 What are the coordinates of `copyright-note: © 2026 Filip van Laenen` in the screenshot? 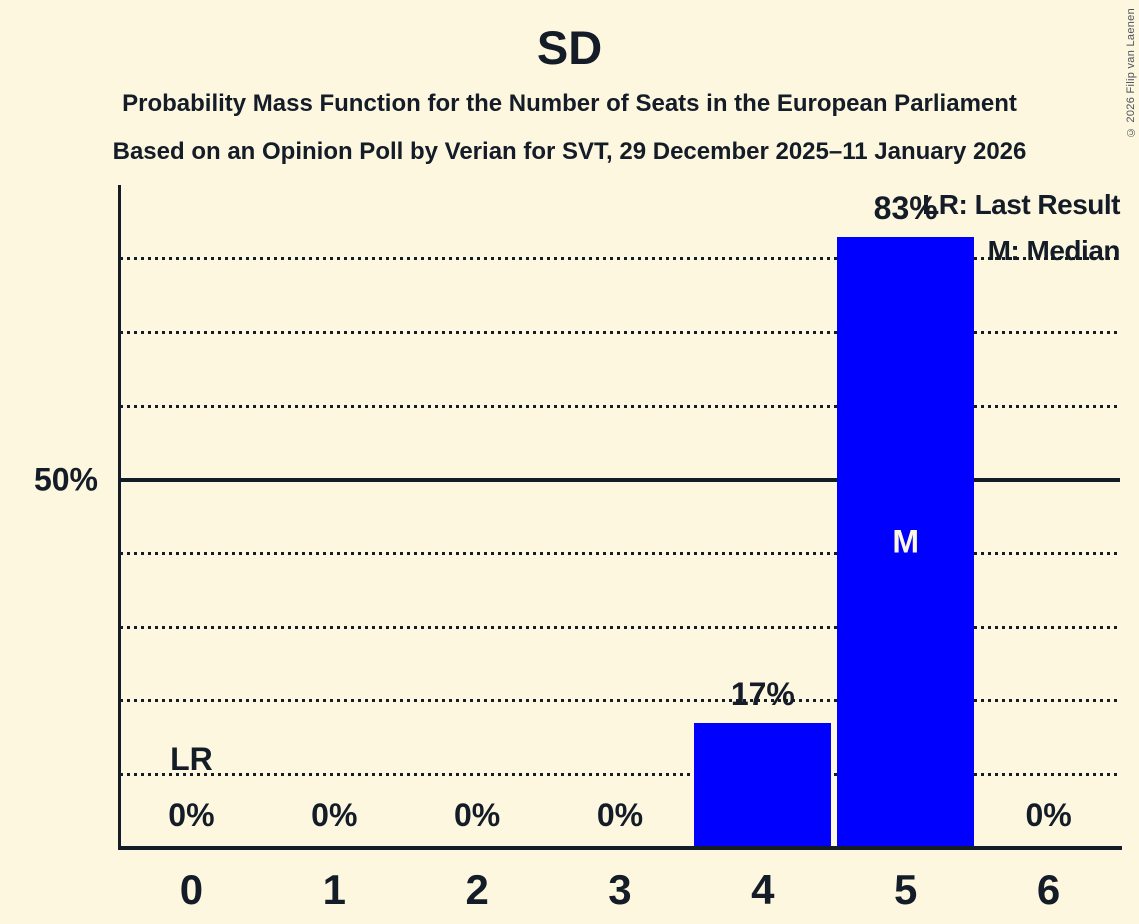 It's located at (1131, 73).